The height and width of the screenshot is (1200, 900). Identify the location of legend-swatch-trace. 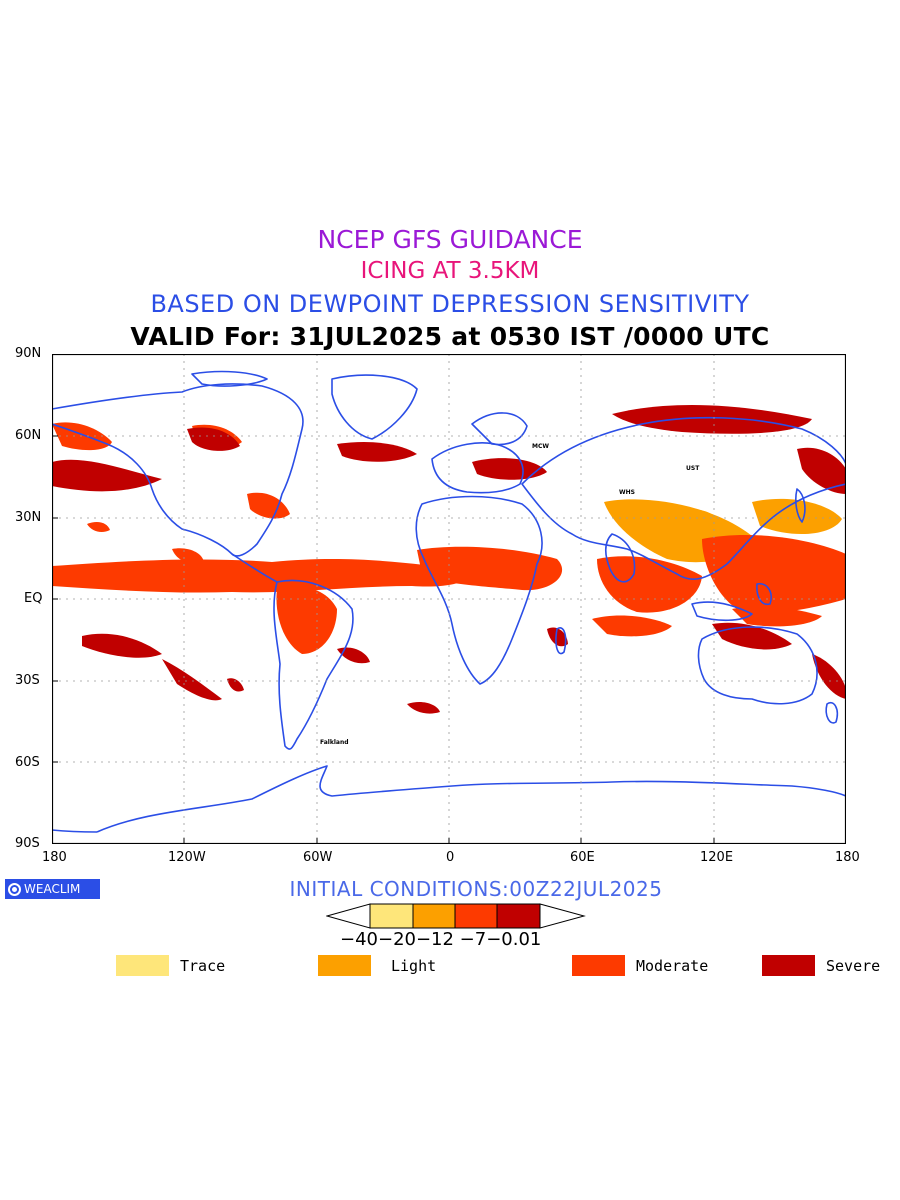
(142, 965).